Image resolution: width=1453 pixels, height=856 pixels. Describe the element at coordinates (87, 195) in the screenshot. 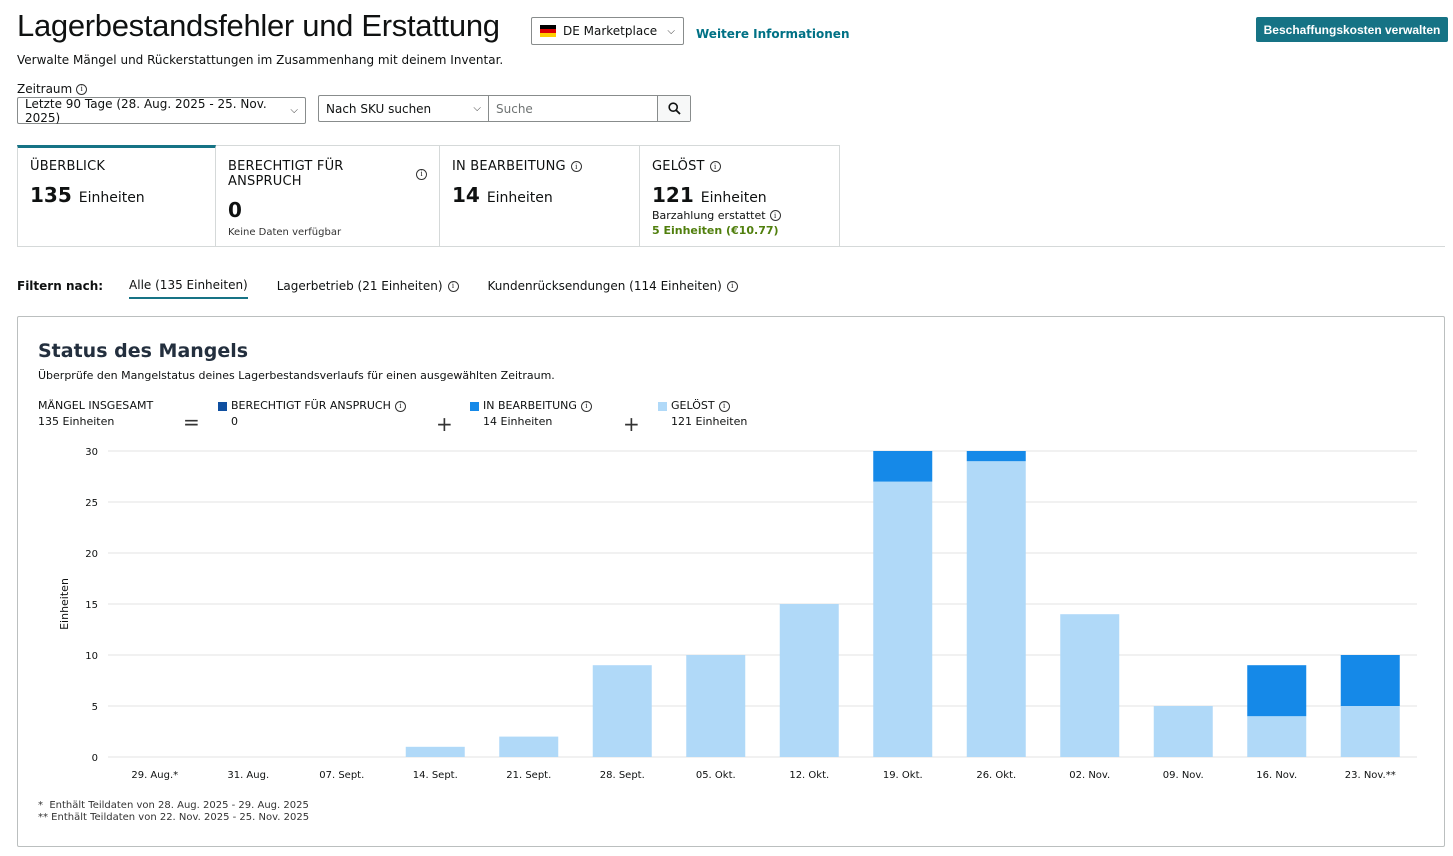

I see `card-value: 135 Einheiten` at that location.